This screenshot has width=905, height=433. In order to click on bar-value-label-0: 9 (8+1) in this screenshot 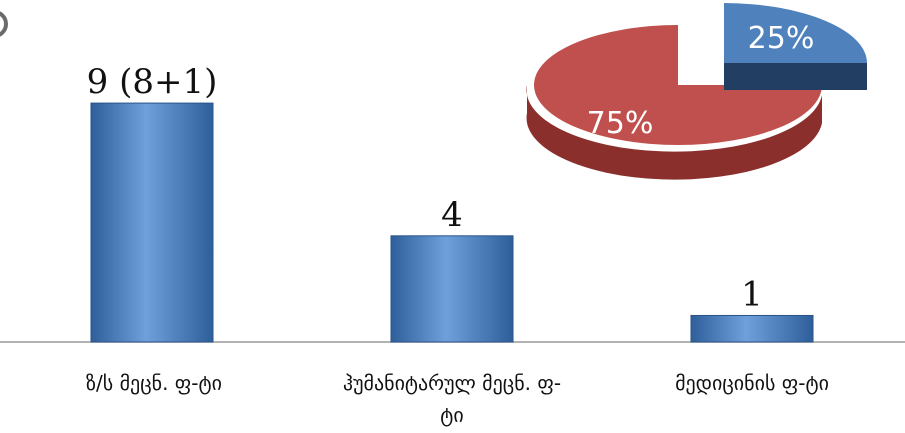, I will do `click(152, 82)`.